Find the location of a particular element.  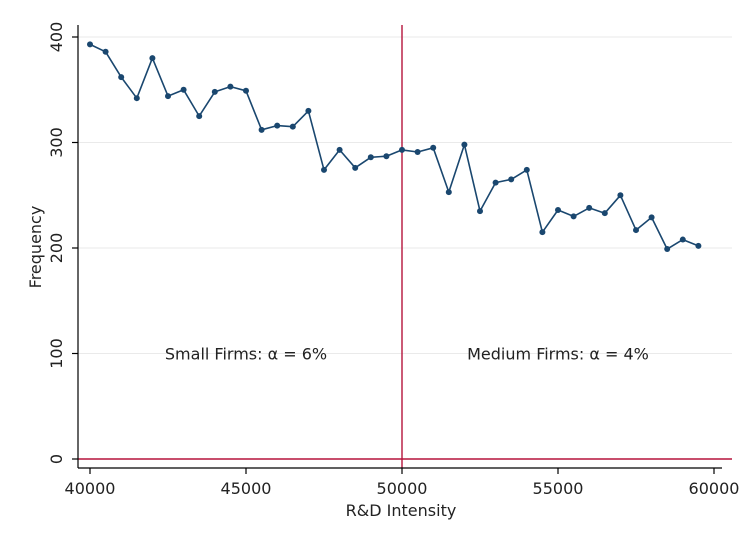

x-tick-label-0: 40000 is located at coordinates (90, 488).